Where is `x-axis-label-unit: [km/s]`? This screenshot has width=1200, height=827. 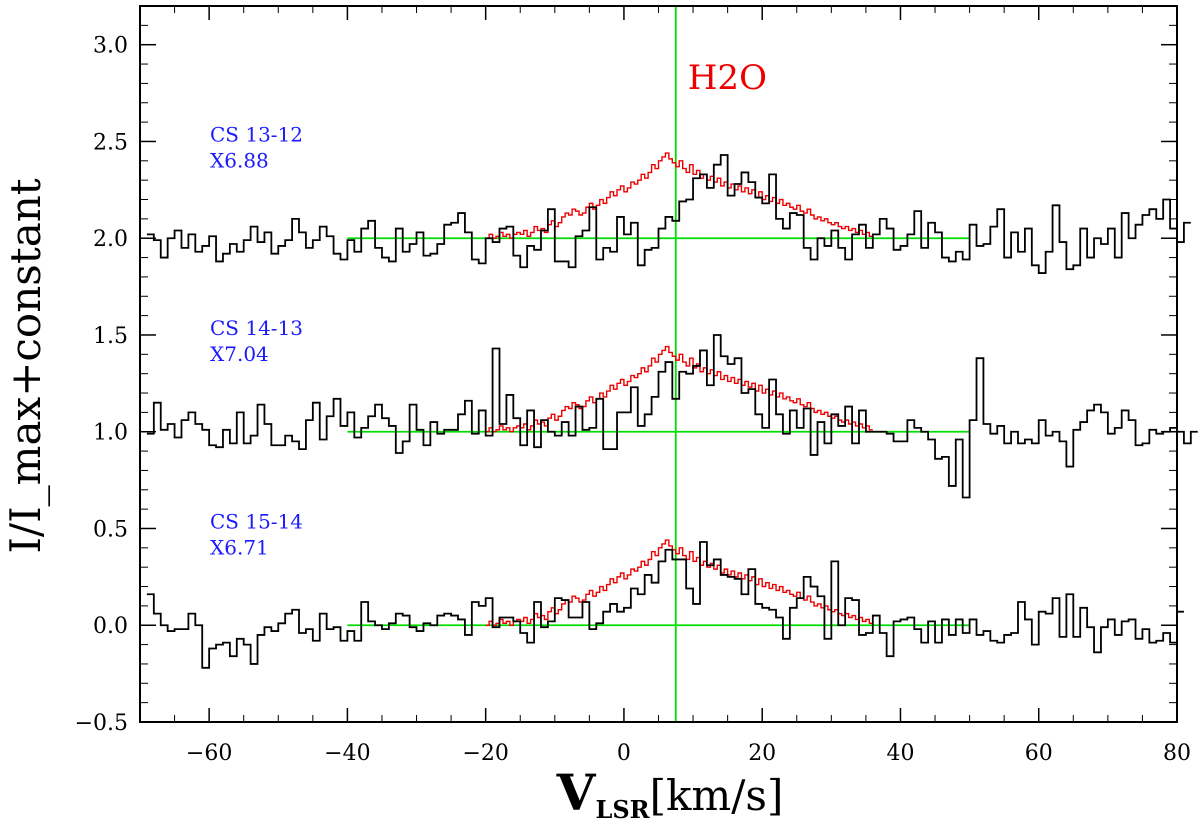 x-axis-label-unit: [km/s] is located at coordinates (717, 795).